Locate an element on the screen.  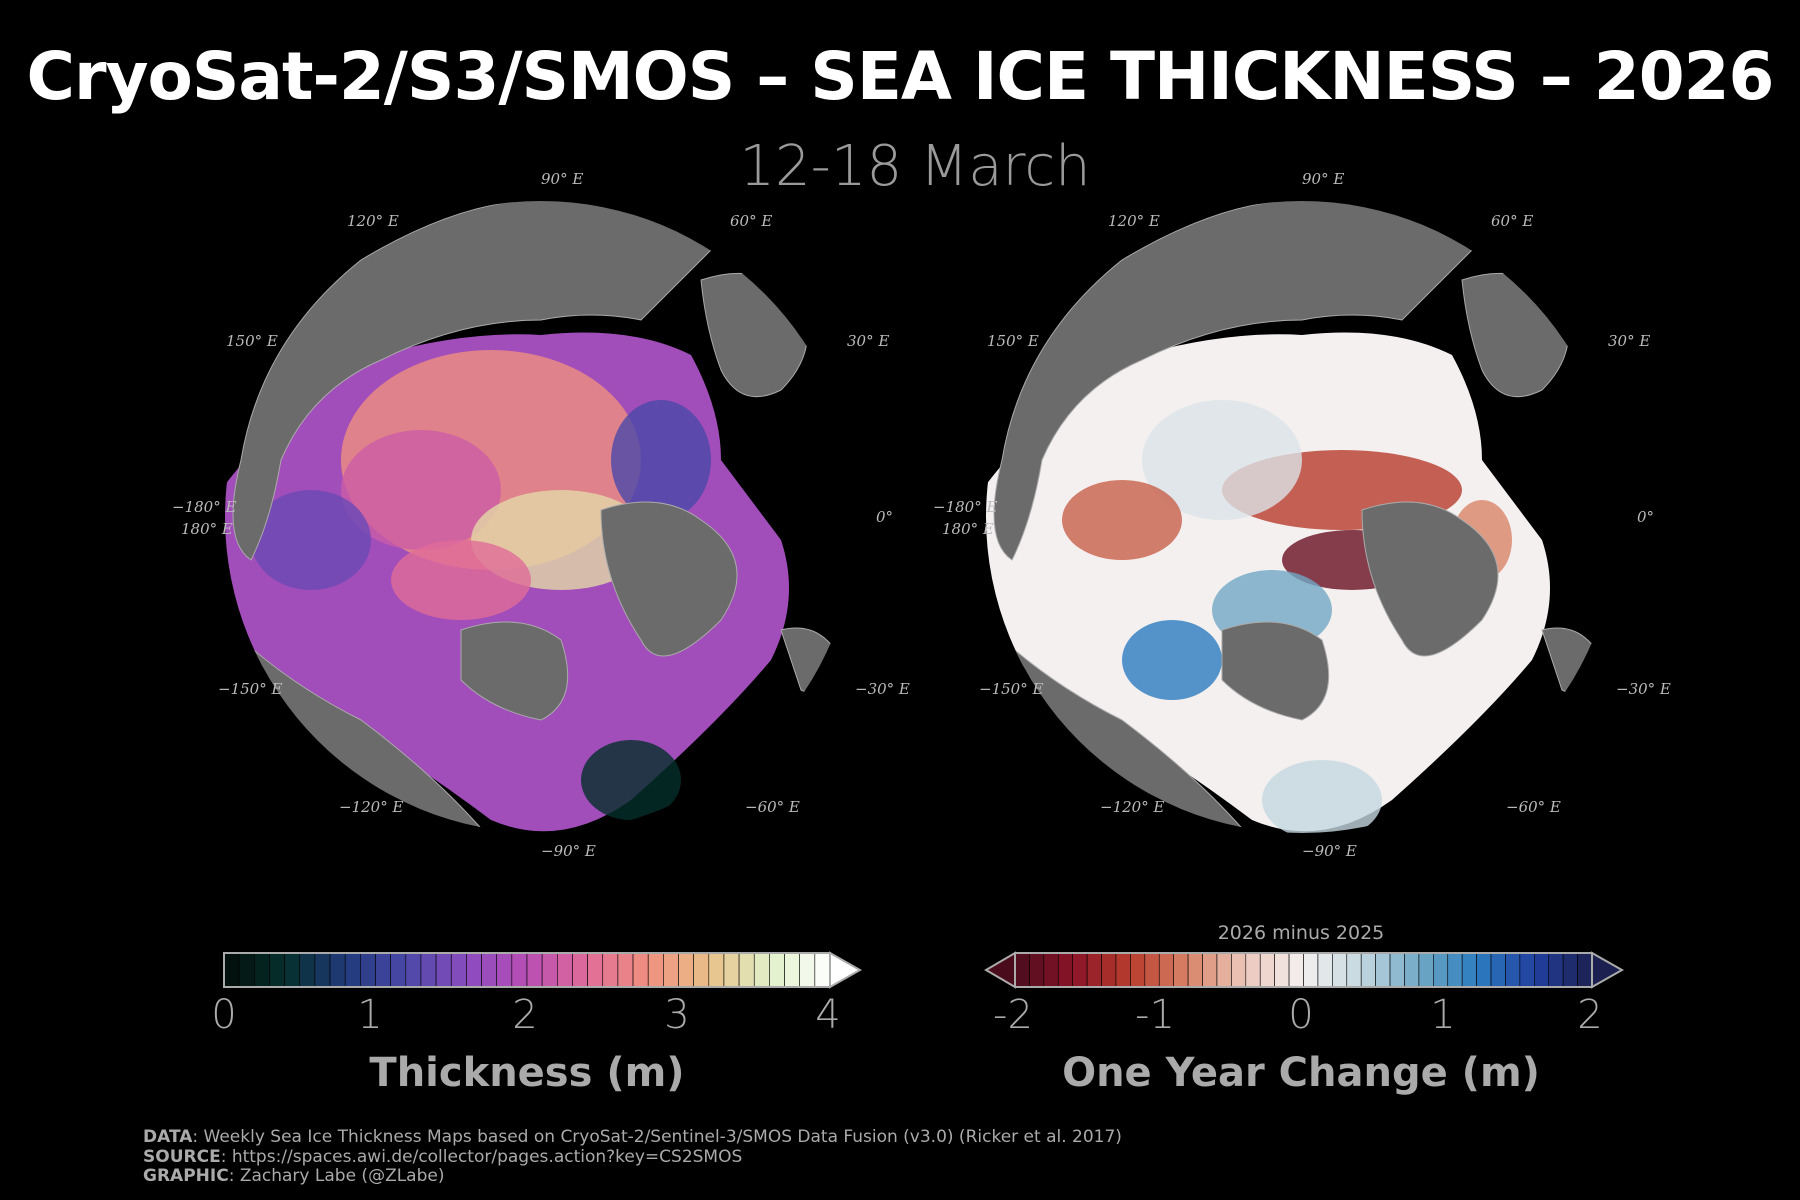
colorbar-tick: -1 is located at coordinates (1155, 1015).